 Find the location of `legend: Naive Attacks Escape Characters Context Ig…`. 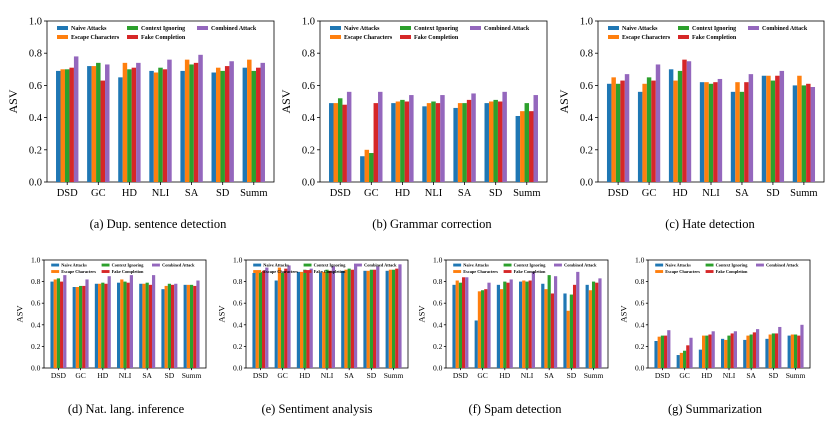

legend: Naive Attacks Escape Characters Context Ig… is located at coordinates (708, 33).